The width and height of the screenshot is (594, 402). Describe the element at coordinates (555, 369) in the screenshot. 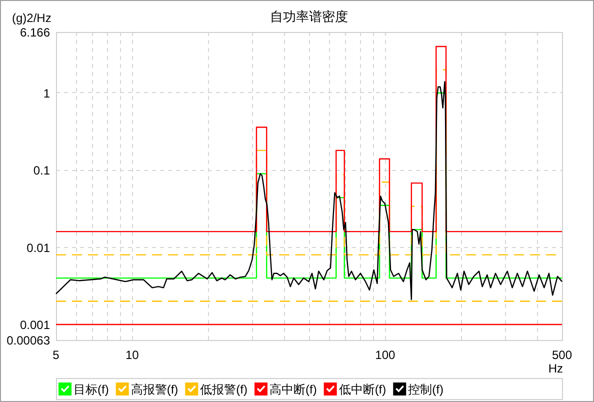

I see `x-axis-title: Hz` at that location.